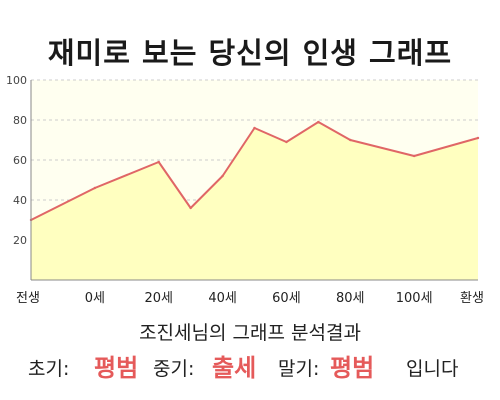 The image size is (500, 400). I want to click on x-tick-label: 전생, so click(28, 298).